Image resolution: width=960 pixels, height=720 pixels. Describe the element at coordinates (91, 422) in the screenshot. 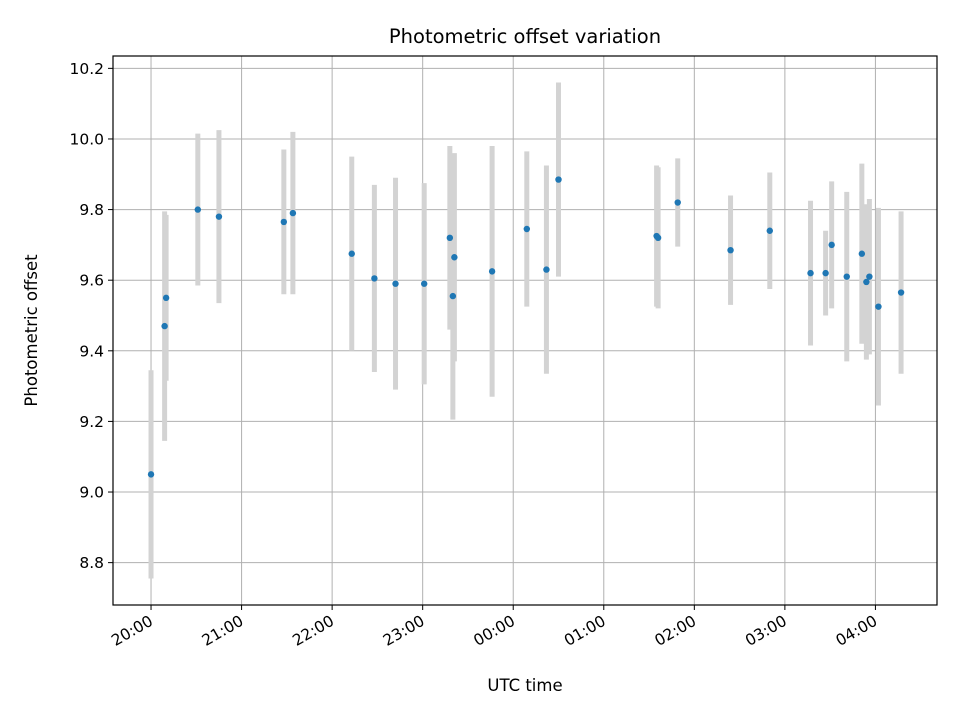

I see `y-tick-label: 9.2` at that location.